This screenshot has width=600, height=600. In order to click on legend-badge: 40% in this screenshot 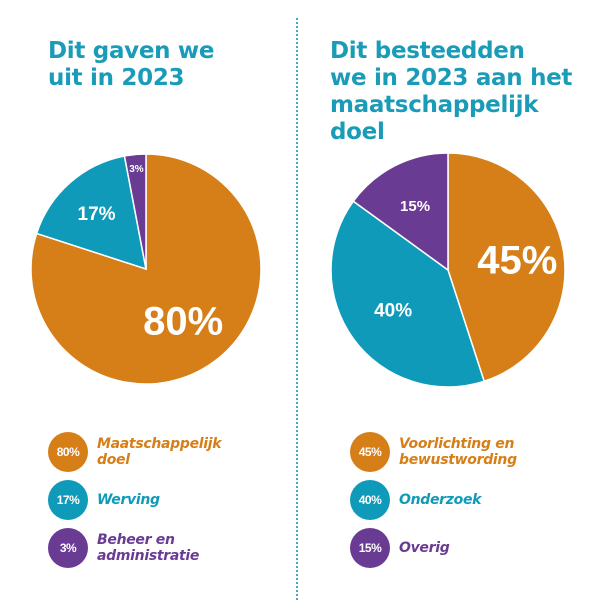, I will do `click(370, 500)`.